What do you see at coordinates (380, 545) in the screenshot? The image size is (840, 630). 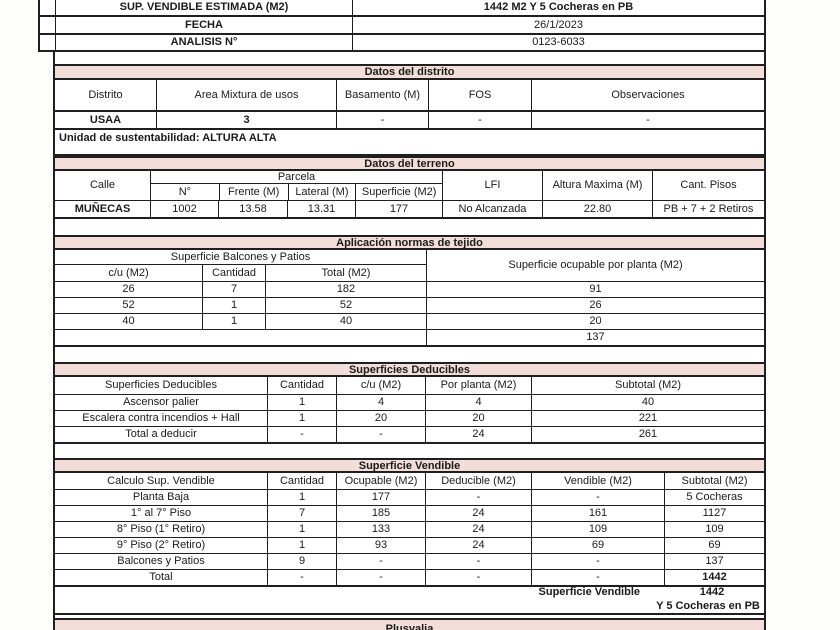 I see `data-cell: 93` at bounding box center [380, 545].